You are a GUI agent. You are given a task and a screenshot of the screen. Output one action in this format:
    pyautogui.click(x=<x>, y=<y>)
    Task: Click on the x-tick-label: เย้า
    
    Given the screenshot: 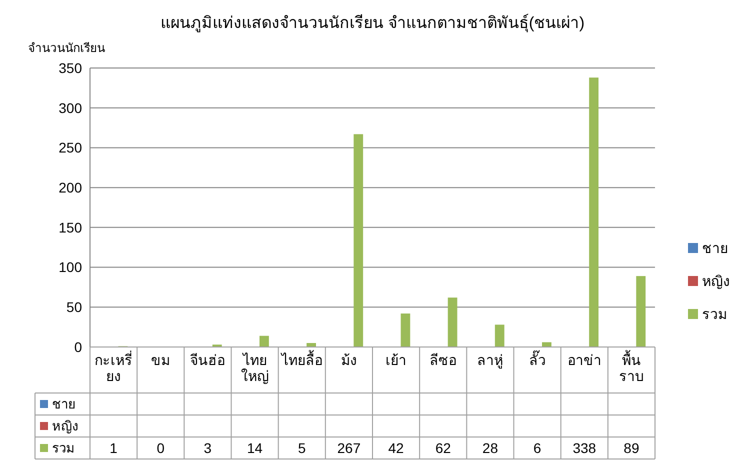 What is the action you would take?
    pyautogui.click(x=396, y=360)
    